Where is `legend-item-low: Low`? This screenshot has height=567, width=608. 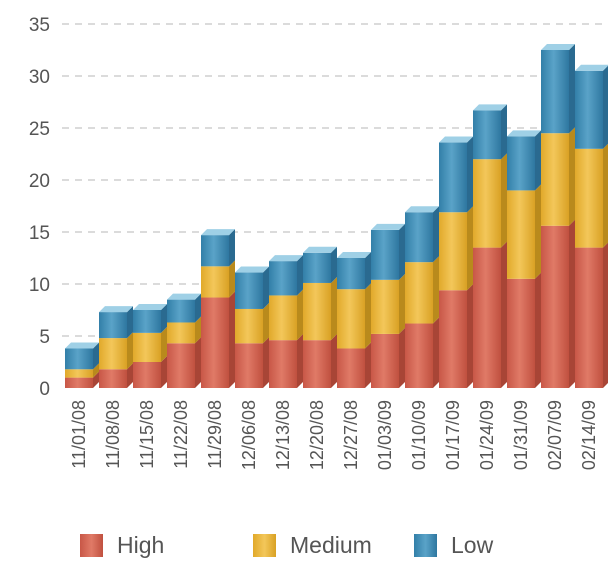
legend-item-low: Low is located at coordinates (453, 545).